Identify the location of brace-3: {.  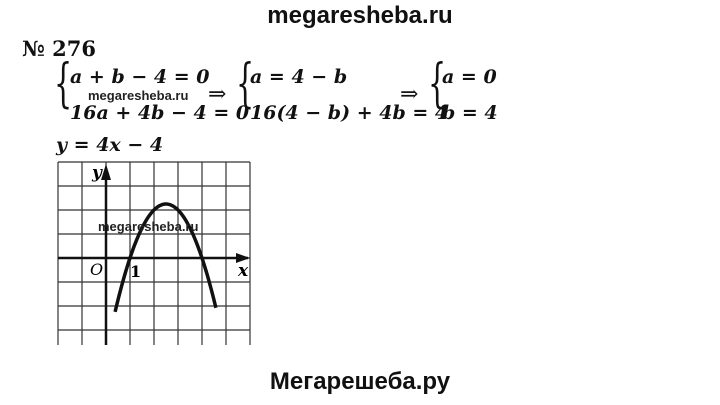
(437, 84).